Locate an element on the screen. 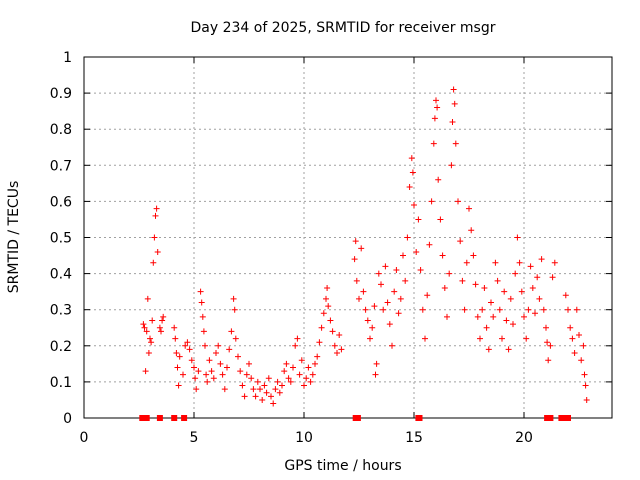 The height and width of the screenshot is (480, 640). y-tick-label: 0.5 is located at coordinates (61, 239).